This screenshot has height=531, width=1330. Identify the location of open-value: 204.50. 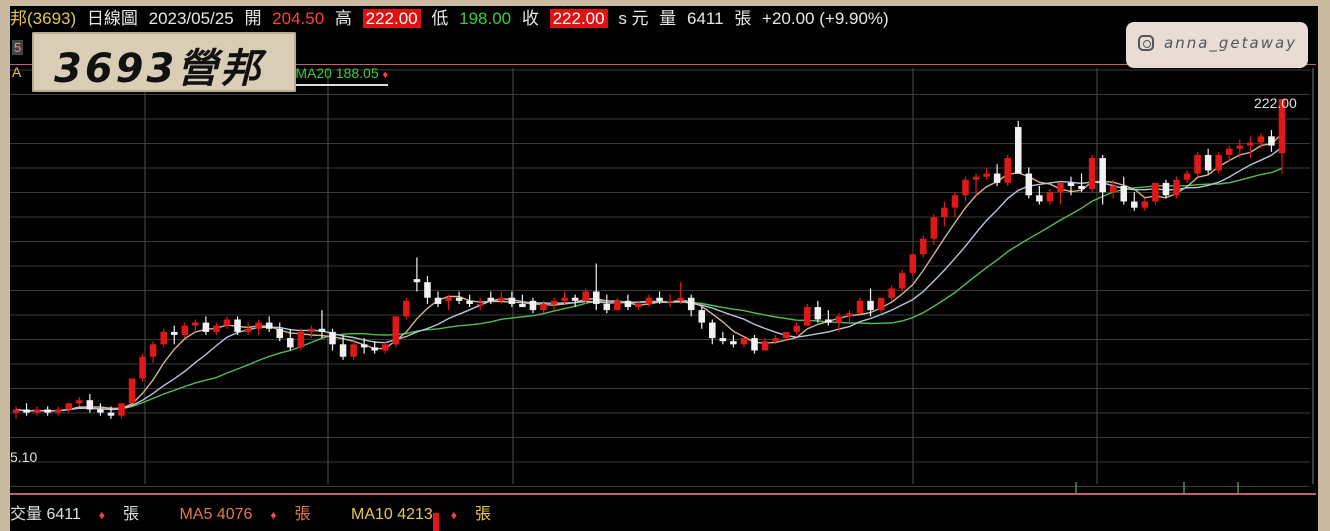
(298, 18).